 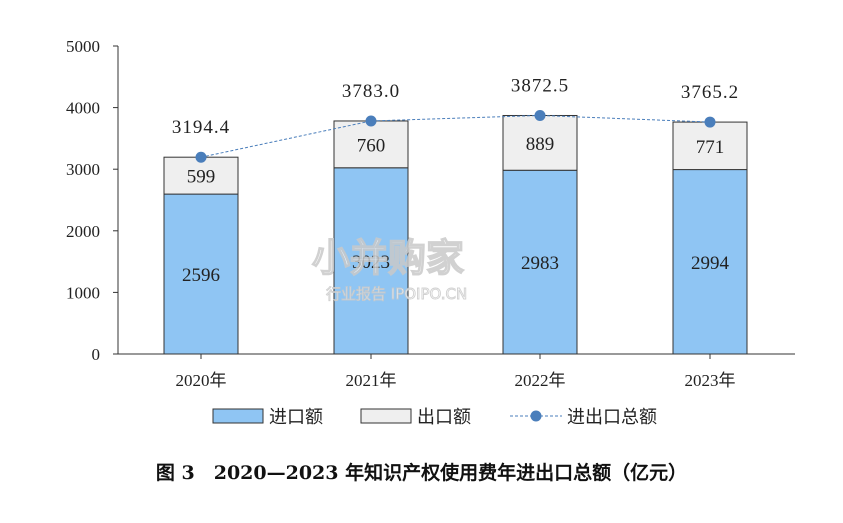 I want to click on total-line-path, so click(x=455, y=136).